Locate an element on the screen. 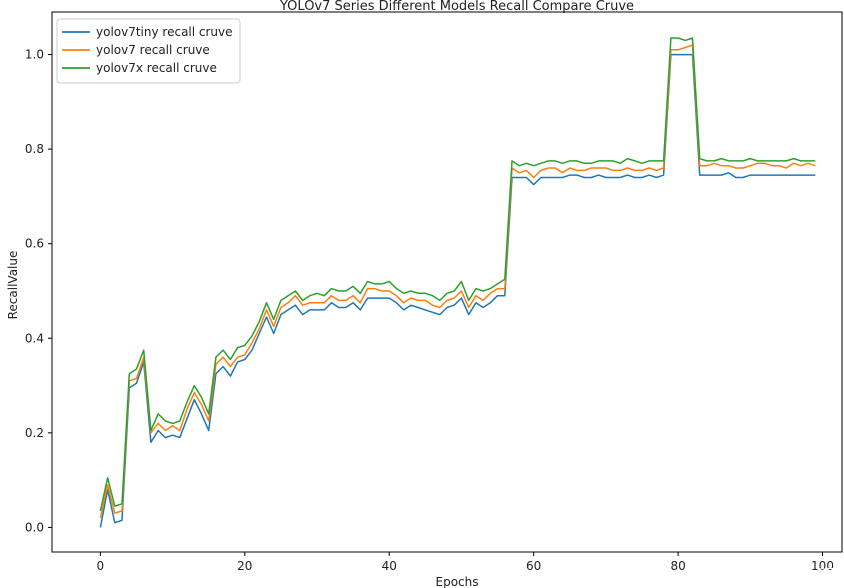 Image resolution: width=844 pixels, height=588 pixels. x-tick-label: 0 is located at coordinates (101, 566).